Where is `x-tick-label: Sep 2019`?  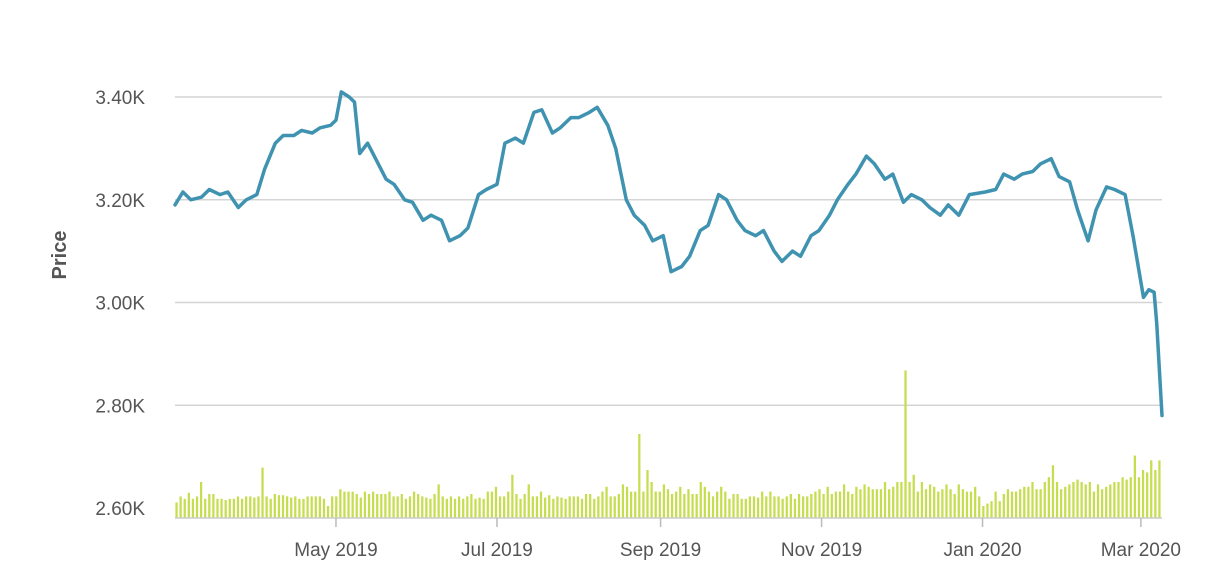
x-tick-label: Sep 2019 is located at coordinates (660, 550).